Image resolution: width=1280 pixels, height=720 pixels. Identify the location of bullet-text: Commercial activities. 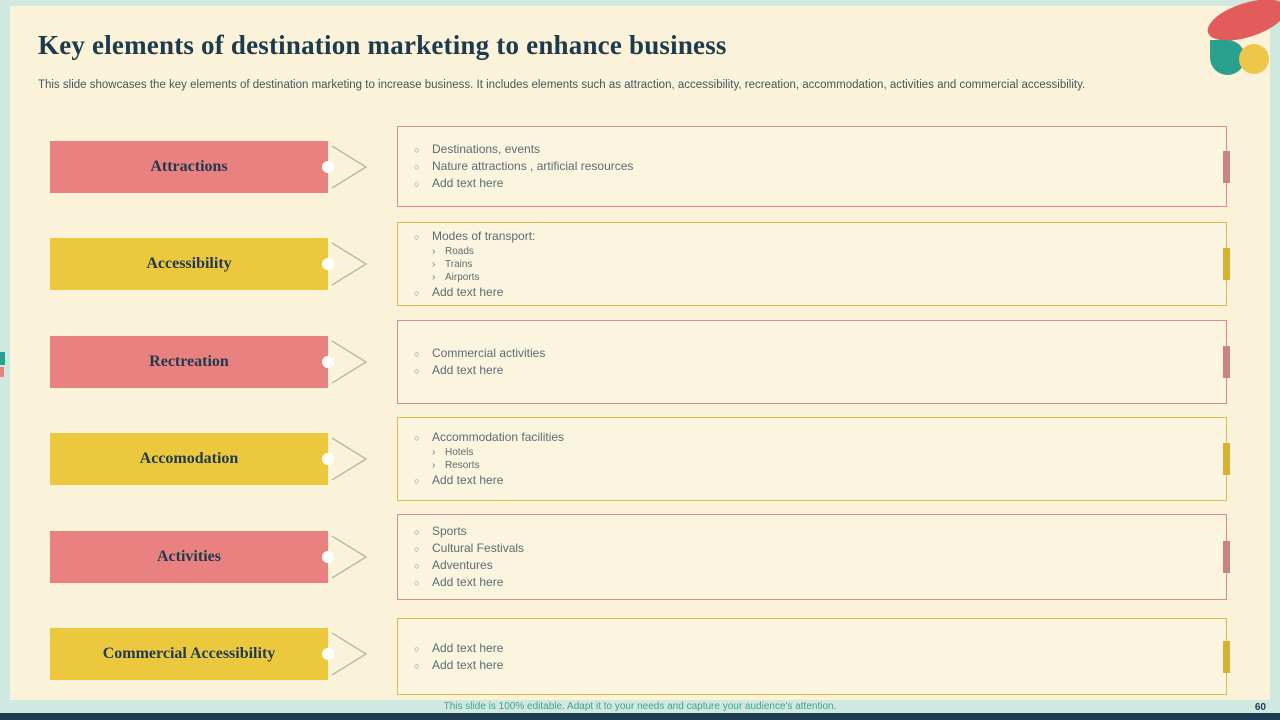
(489, 353).